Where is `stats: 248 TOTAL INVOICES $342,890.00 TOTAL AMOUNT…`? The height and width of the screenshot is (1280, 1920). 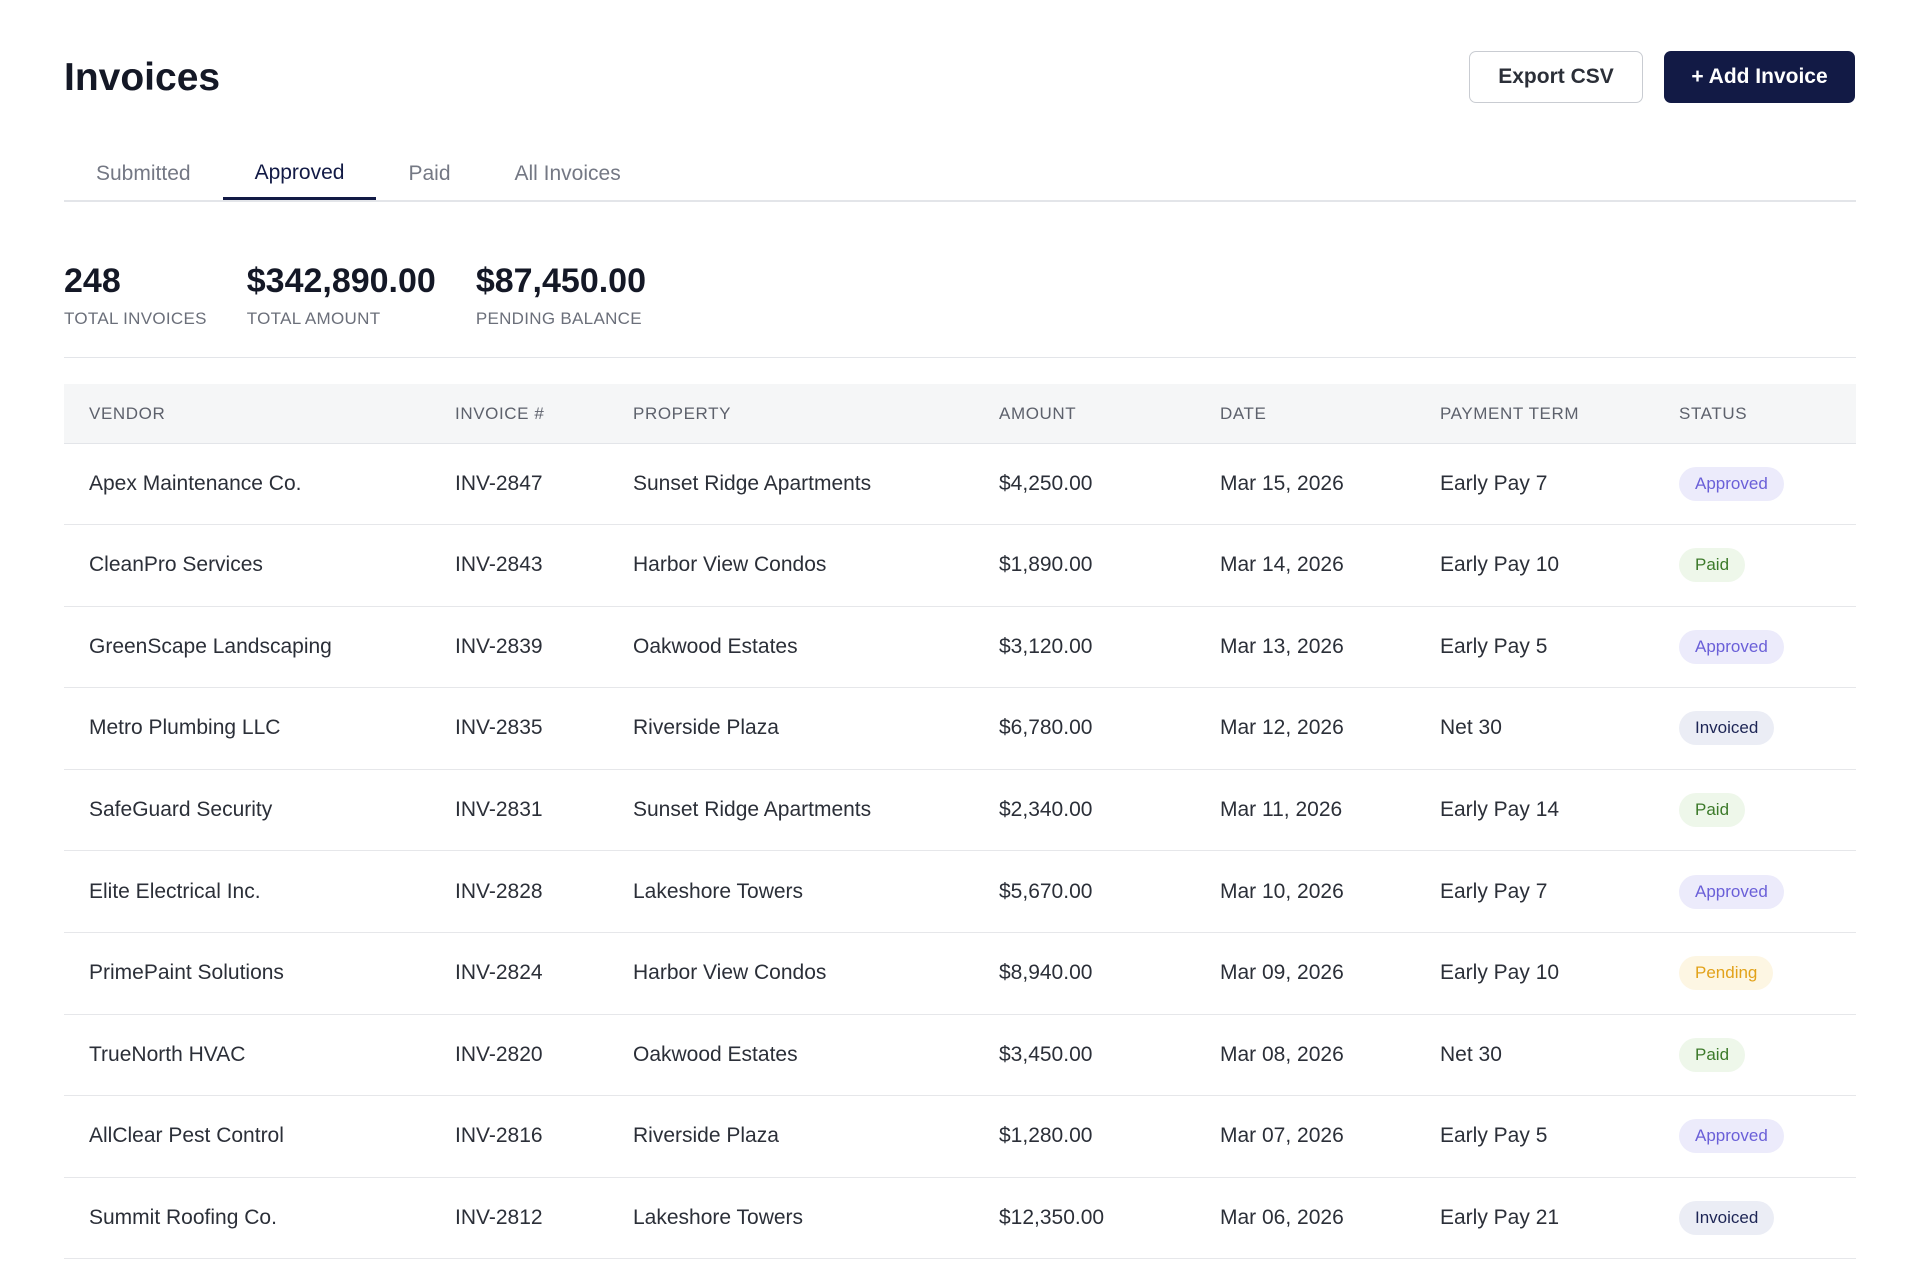
stats: 248 TOTAL INVOICES $342,890.00 TOTAL AMOUNT… is located at coordinates (355, 295).